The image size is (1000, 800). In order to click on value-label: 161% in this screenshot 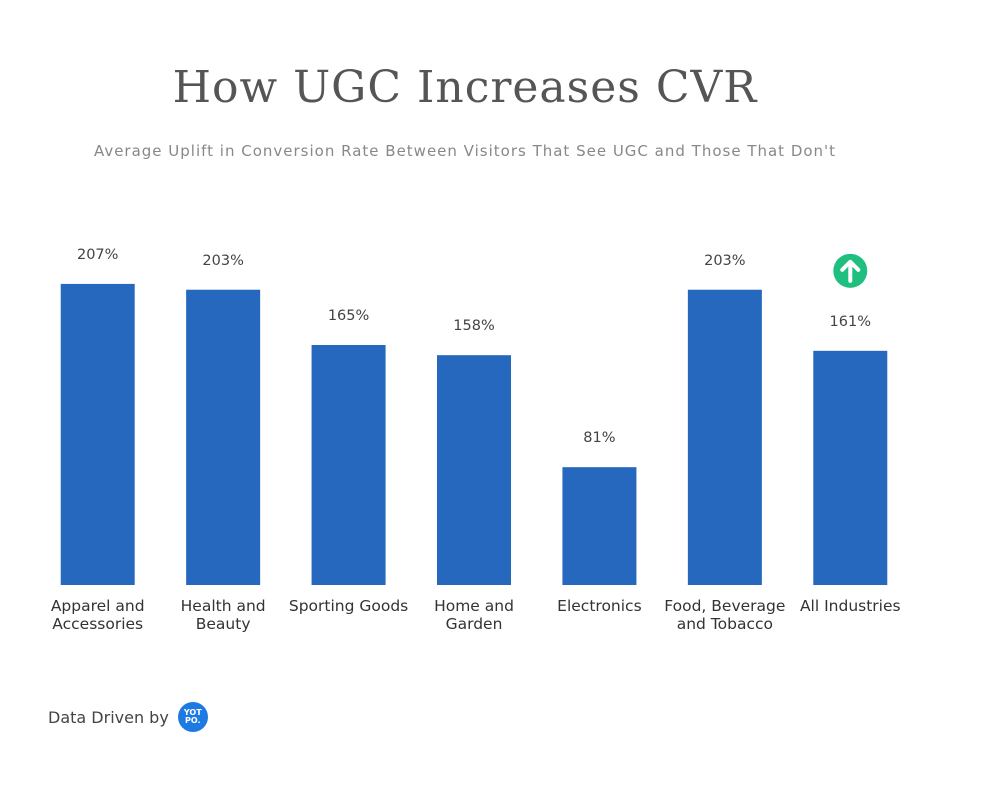, I will do `click(850, 321)`.